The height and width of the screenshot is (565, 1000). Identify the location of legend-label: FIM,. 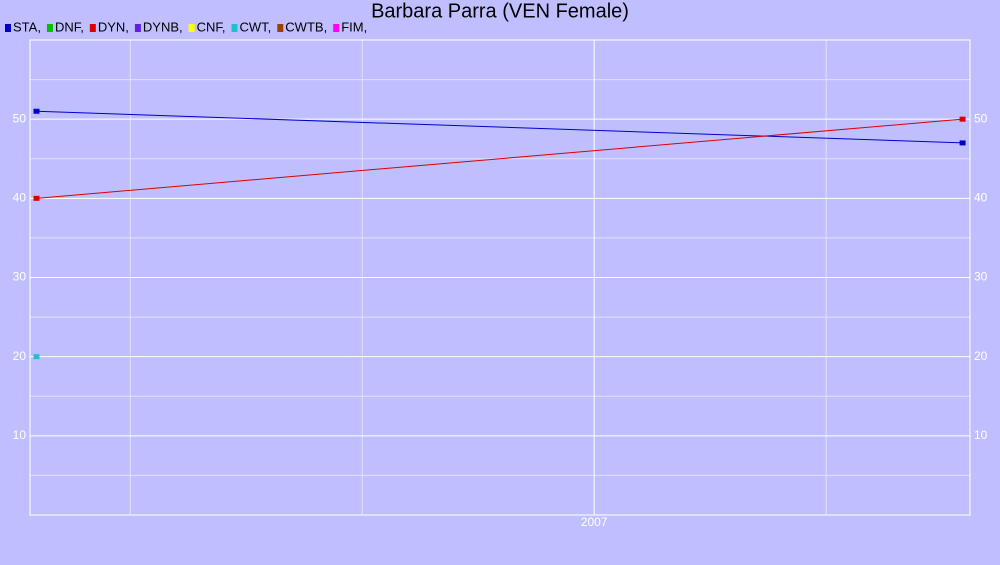
(354, 26).